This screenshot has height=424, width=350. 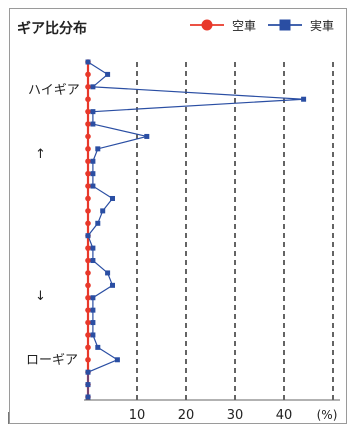 What do you see at coordinates (284, 415) in the screenshot?
I see `x-tick-label: 40` at bounding box center [284, 415].